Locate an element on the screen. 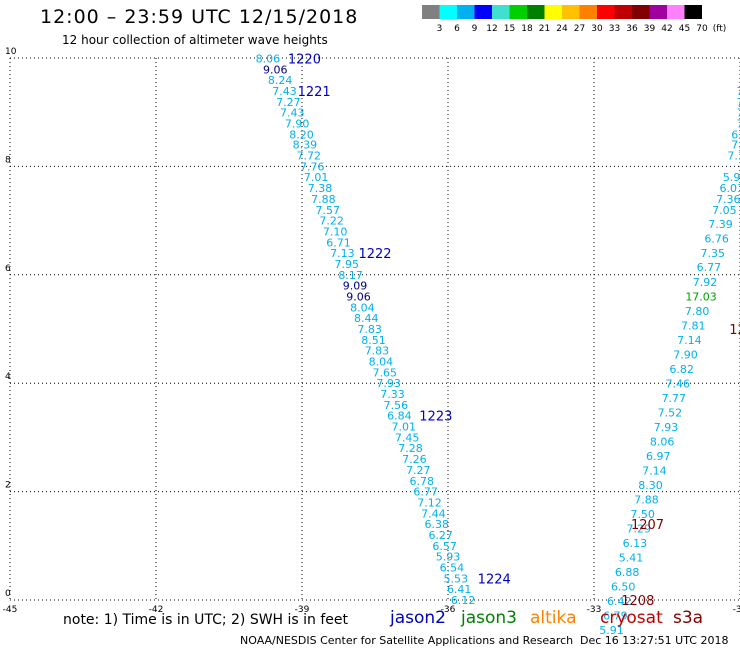 The width and height of the screenshot is (740, 650). cryosat-swh-value: 7.92 is located at coordinates (705, 282).